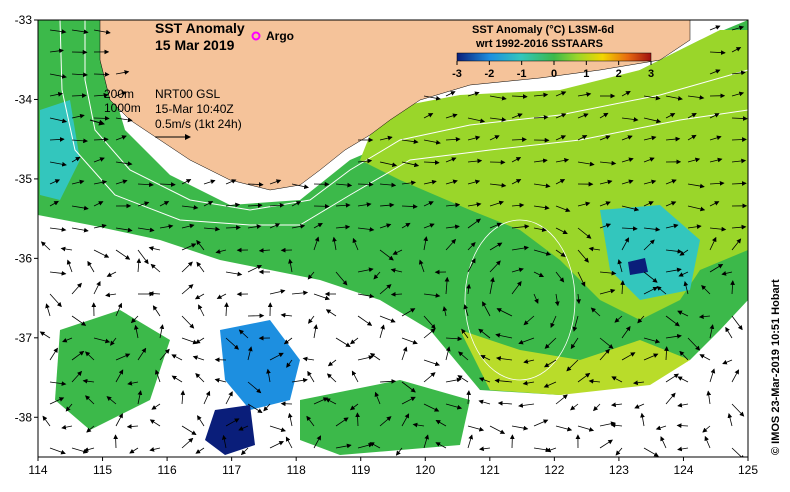 The height and width of the screenshot is (492, 790). What do you see at coordinates (280, 36) in the screenshot?
I see `argo-label: Argo` at bounding box center [280, 36].